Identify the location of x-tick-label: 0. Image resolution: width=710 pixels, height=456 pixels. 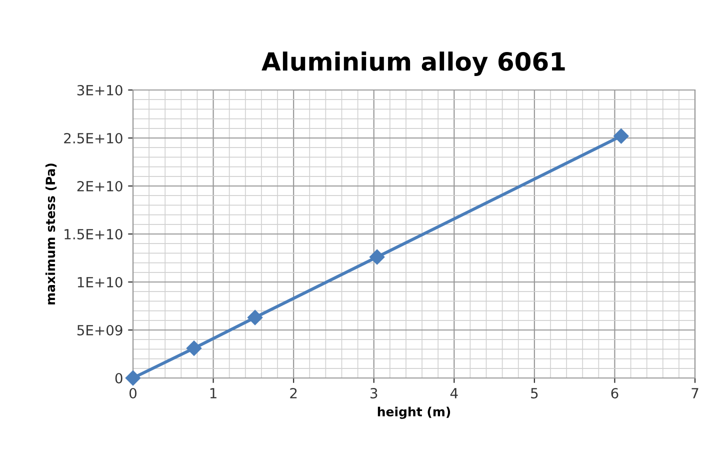
(132, 393).